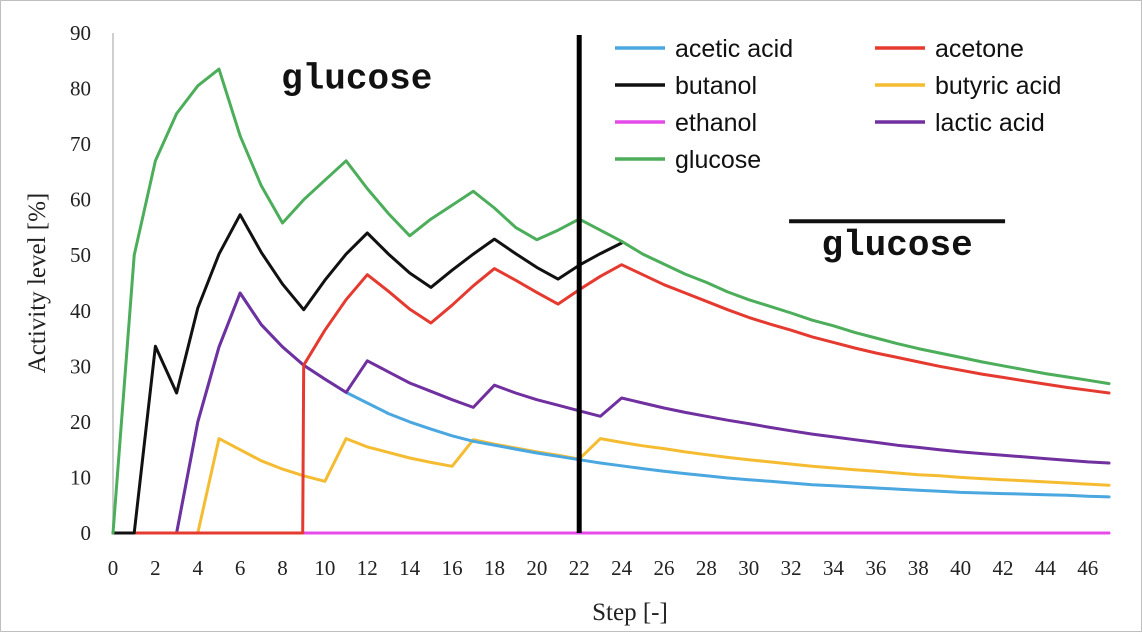 Image resolution: width=1142 pixels, height=633 pixels. What do you see at coordinates (706, 568) in the screenshot?
I see `x-tick-label: 28` at bounding box center [706, 568].